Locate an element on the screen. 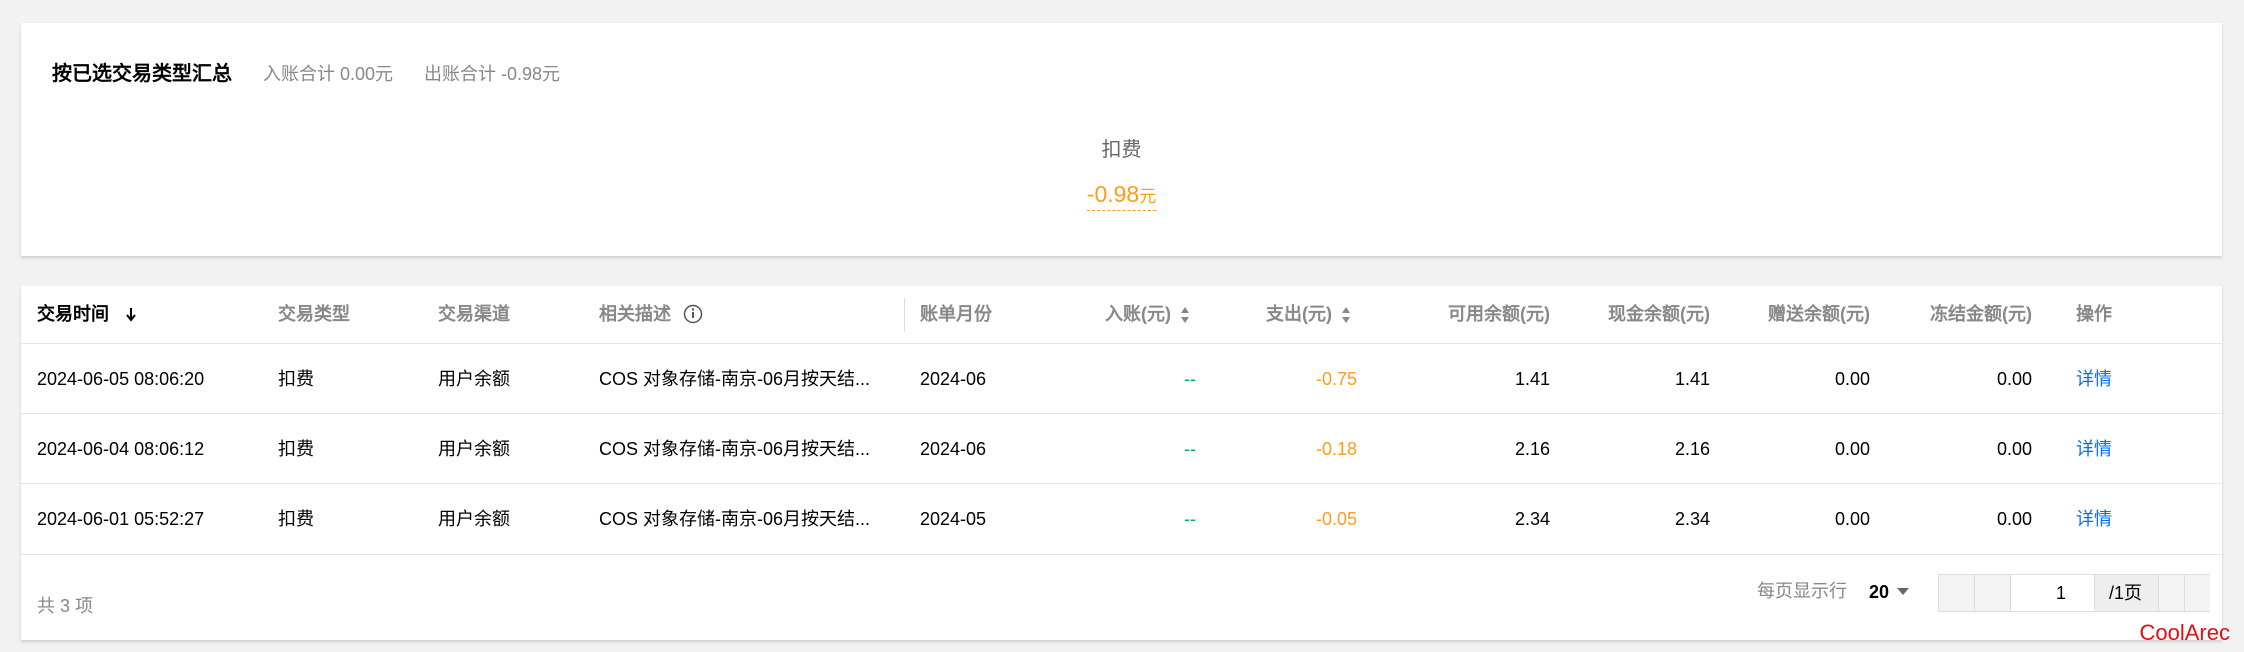 The width and height of the screenshot is (2244, 652). table-cell: 2024-06-05 08:06:20 is located at coordinates (121, 379).